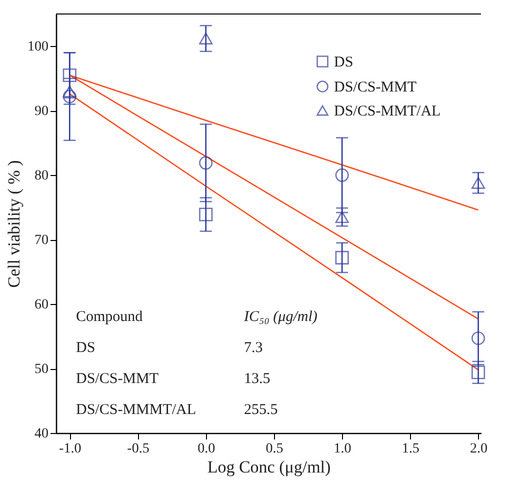  Describe the element at coordinates (14, 224) in the screenshot. I see `y-axis-title: Cell viability ( % )` at that location.